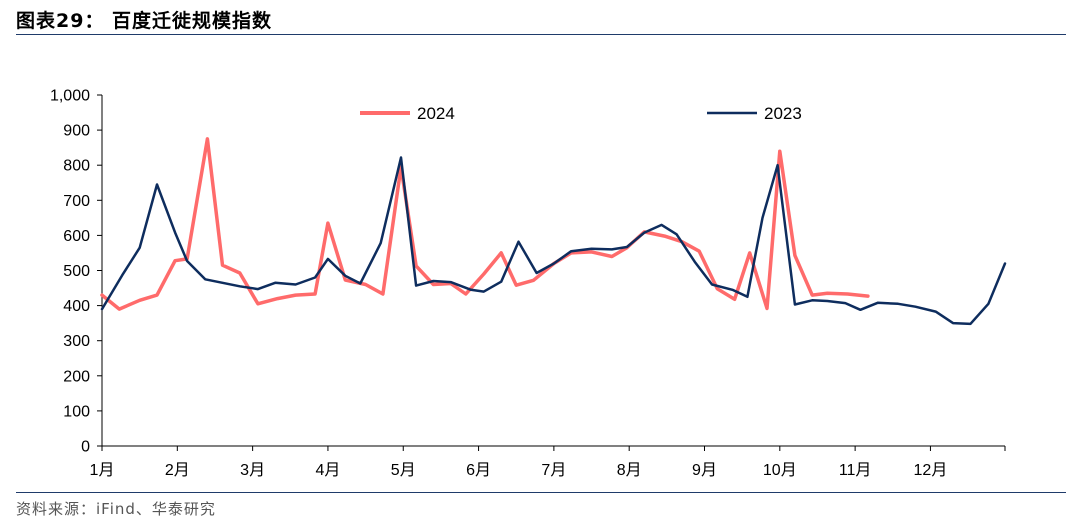  Describe the element at coordinates (76, 166) in the screenshot. I see `y-tick-label: 800` at that location.